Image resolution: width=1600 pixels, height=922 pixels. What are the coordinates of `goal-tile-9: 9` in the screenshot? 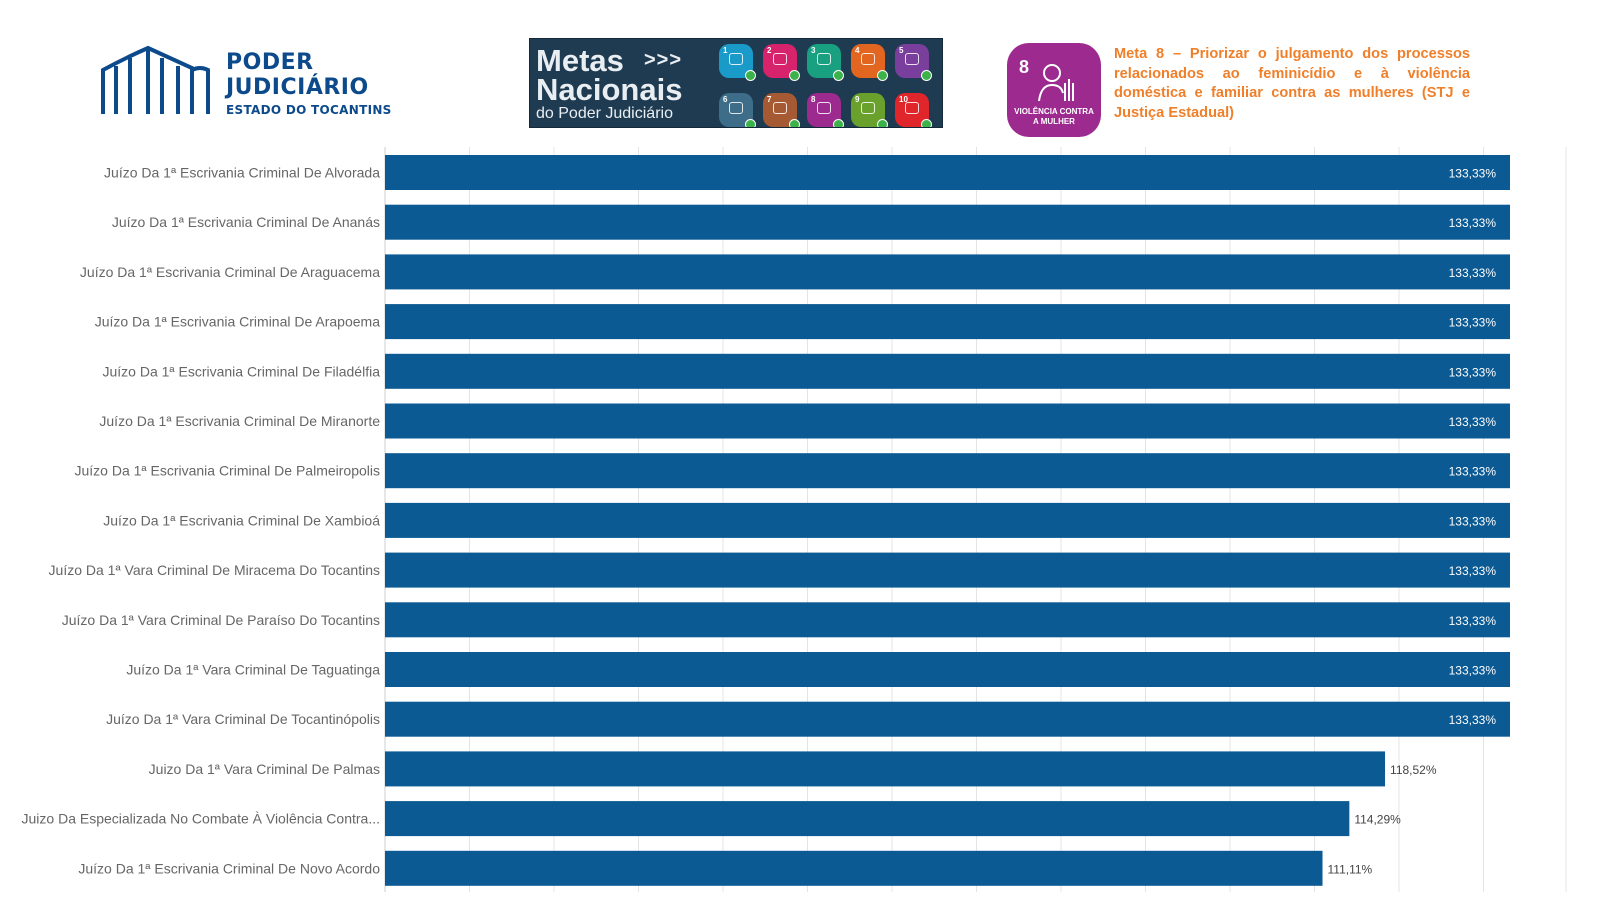 It's located at (869, 110).